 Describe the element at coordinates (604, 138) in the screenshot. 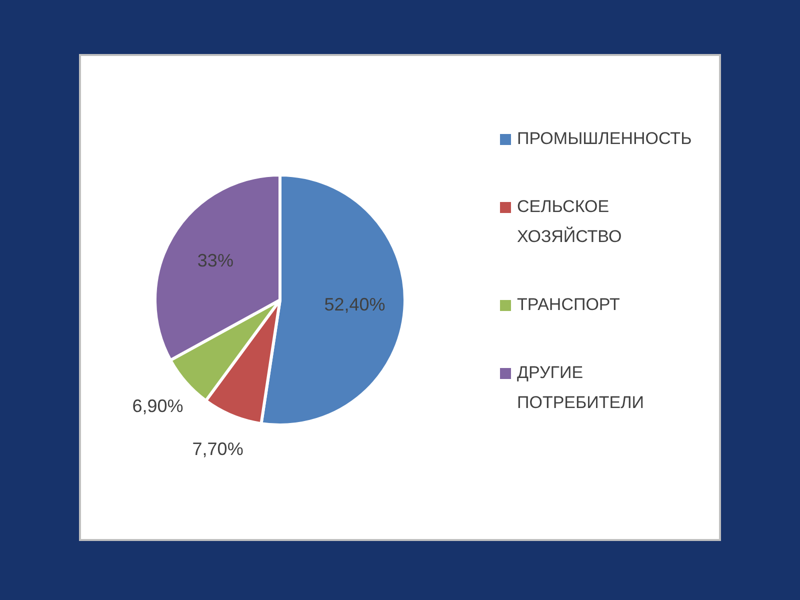

I see `legend-label: ПРОМЫШЛЕННОСТЬ` at that location.